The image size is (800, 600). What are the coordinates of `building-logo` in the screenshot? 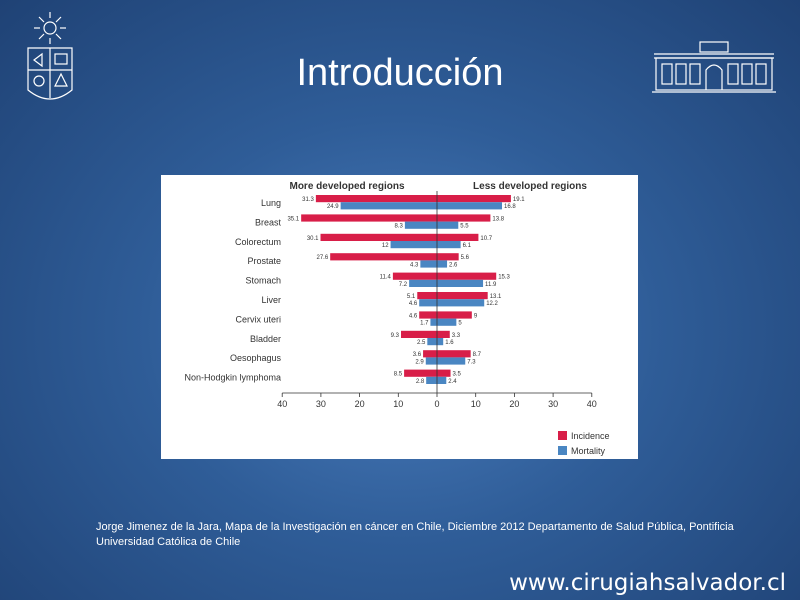 It's located at (714, 68).